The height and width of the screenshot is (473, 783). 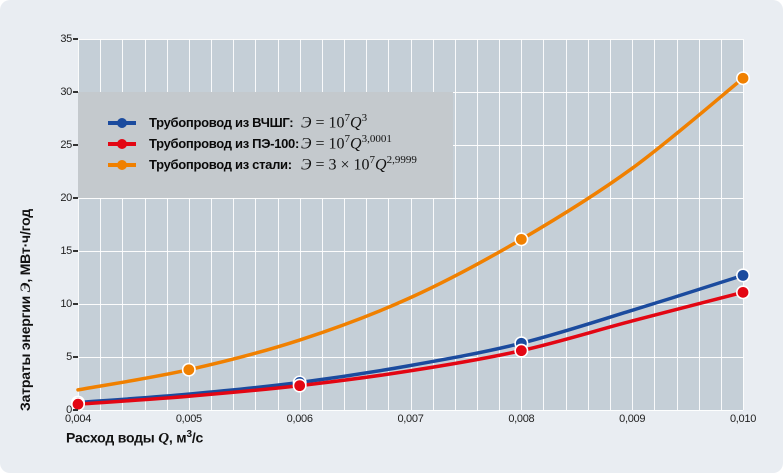 I want to click on legend-item-vchshg: Трубопровод из ВЧШГ: Э = 107Q3, so click(x=265, y=122).